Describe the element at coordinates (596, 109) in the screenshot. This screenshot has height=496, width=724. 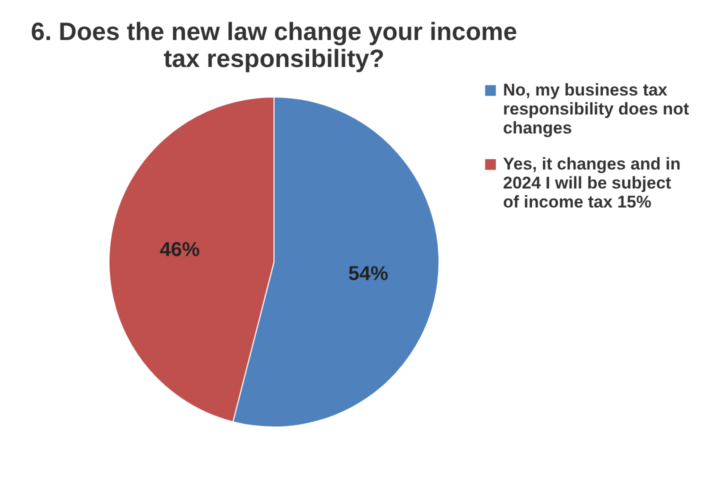
I see `legend-label: No, my business tax responsibility does not changes` at that location.